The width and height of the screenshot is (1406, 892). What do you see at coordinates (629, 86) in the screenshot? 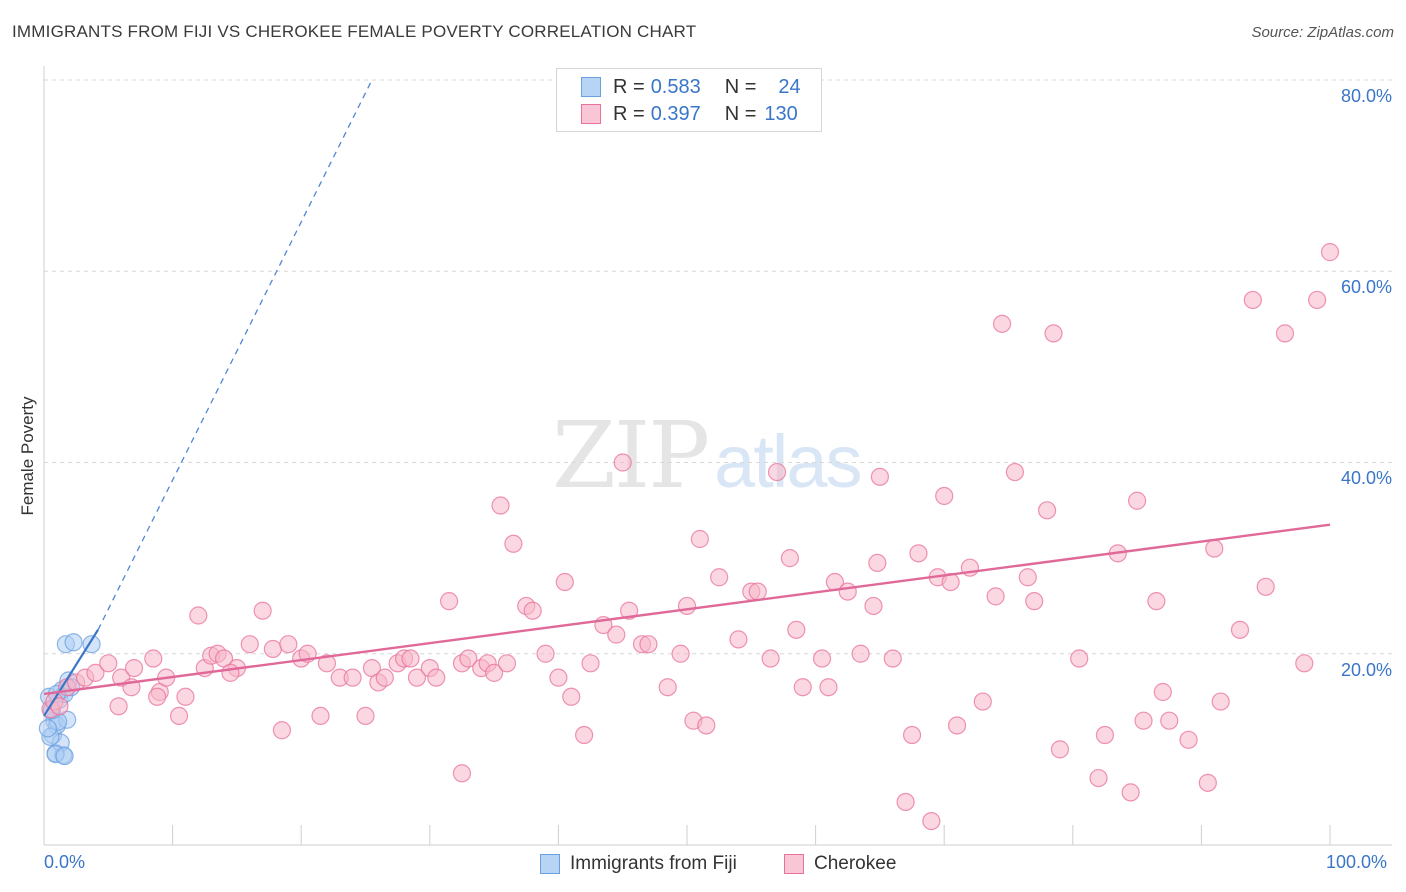
I see `legend-r-label: R =` at bounding box center [629, 86].